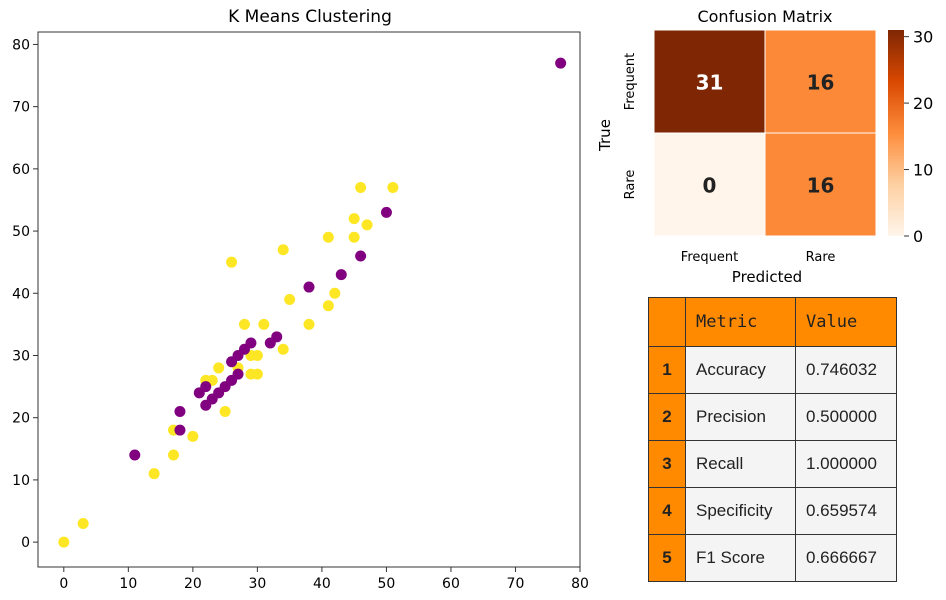 This screenshot has width=946, height=600. Describe the element at coordinates (764, 16) in the screenshot. I see `cm-title: Confusion Matrix` at that location.